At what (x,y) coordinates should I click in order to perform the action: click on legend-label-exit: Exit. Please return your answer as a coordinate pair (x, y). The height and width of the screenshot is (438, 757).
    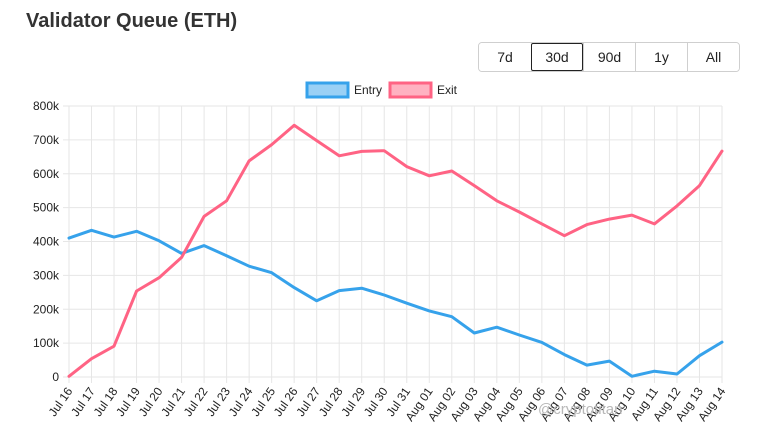
    Looking at the image, I should click on (447, 90).